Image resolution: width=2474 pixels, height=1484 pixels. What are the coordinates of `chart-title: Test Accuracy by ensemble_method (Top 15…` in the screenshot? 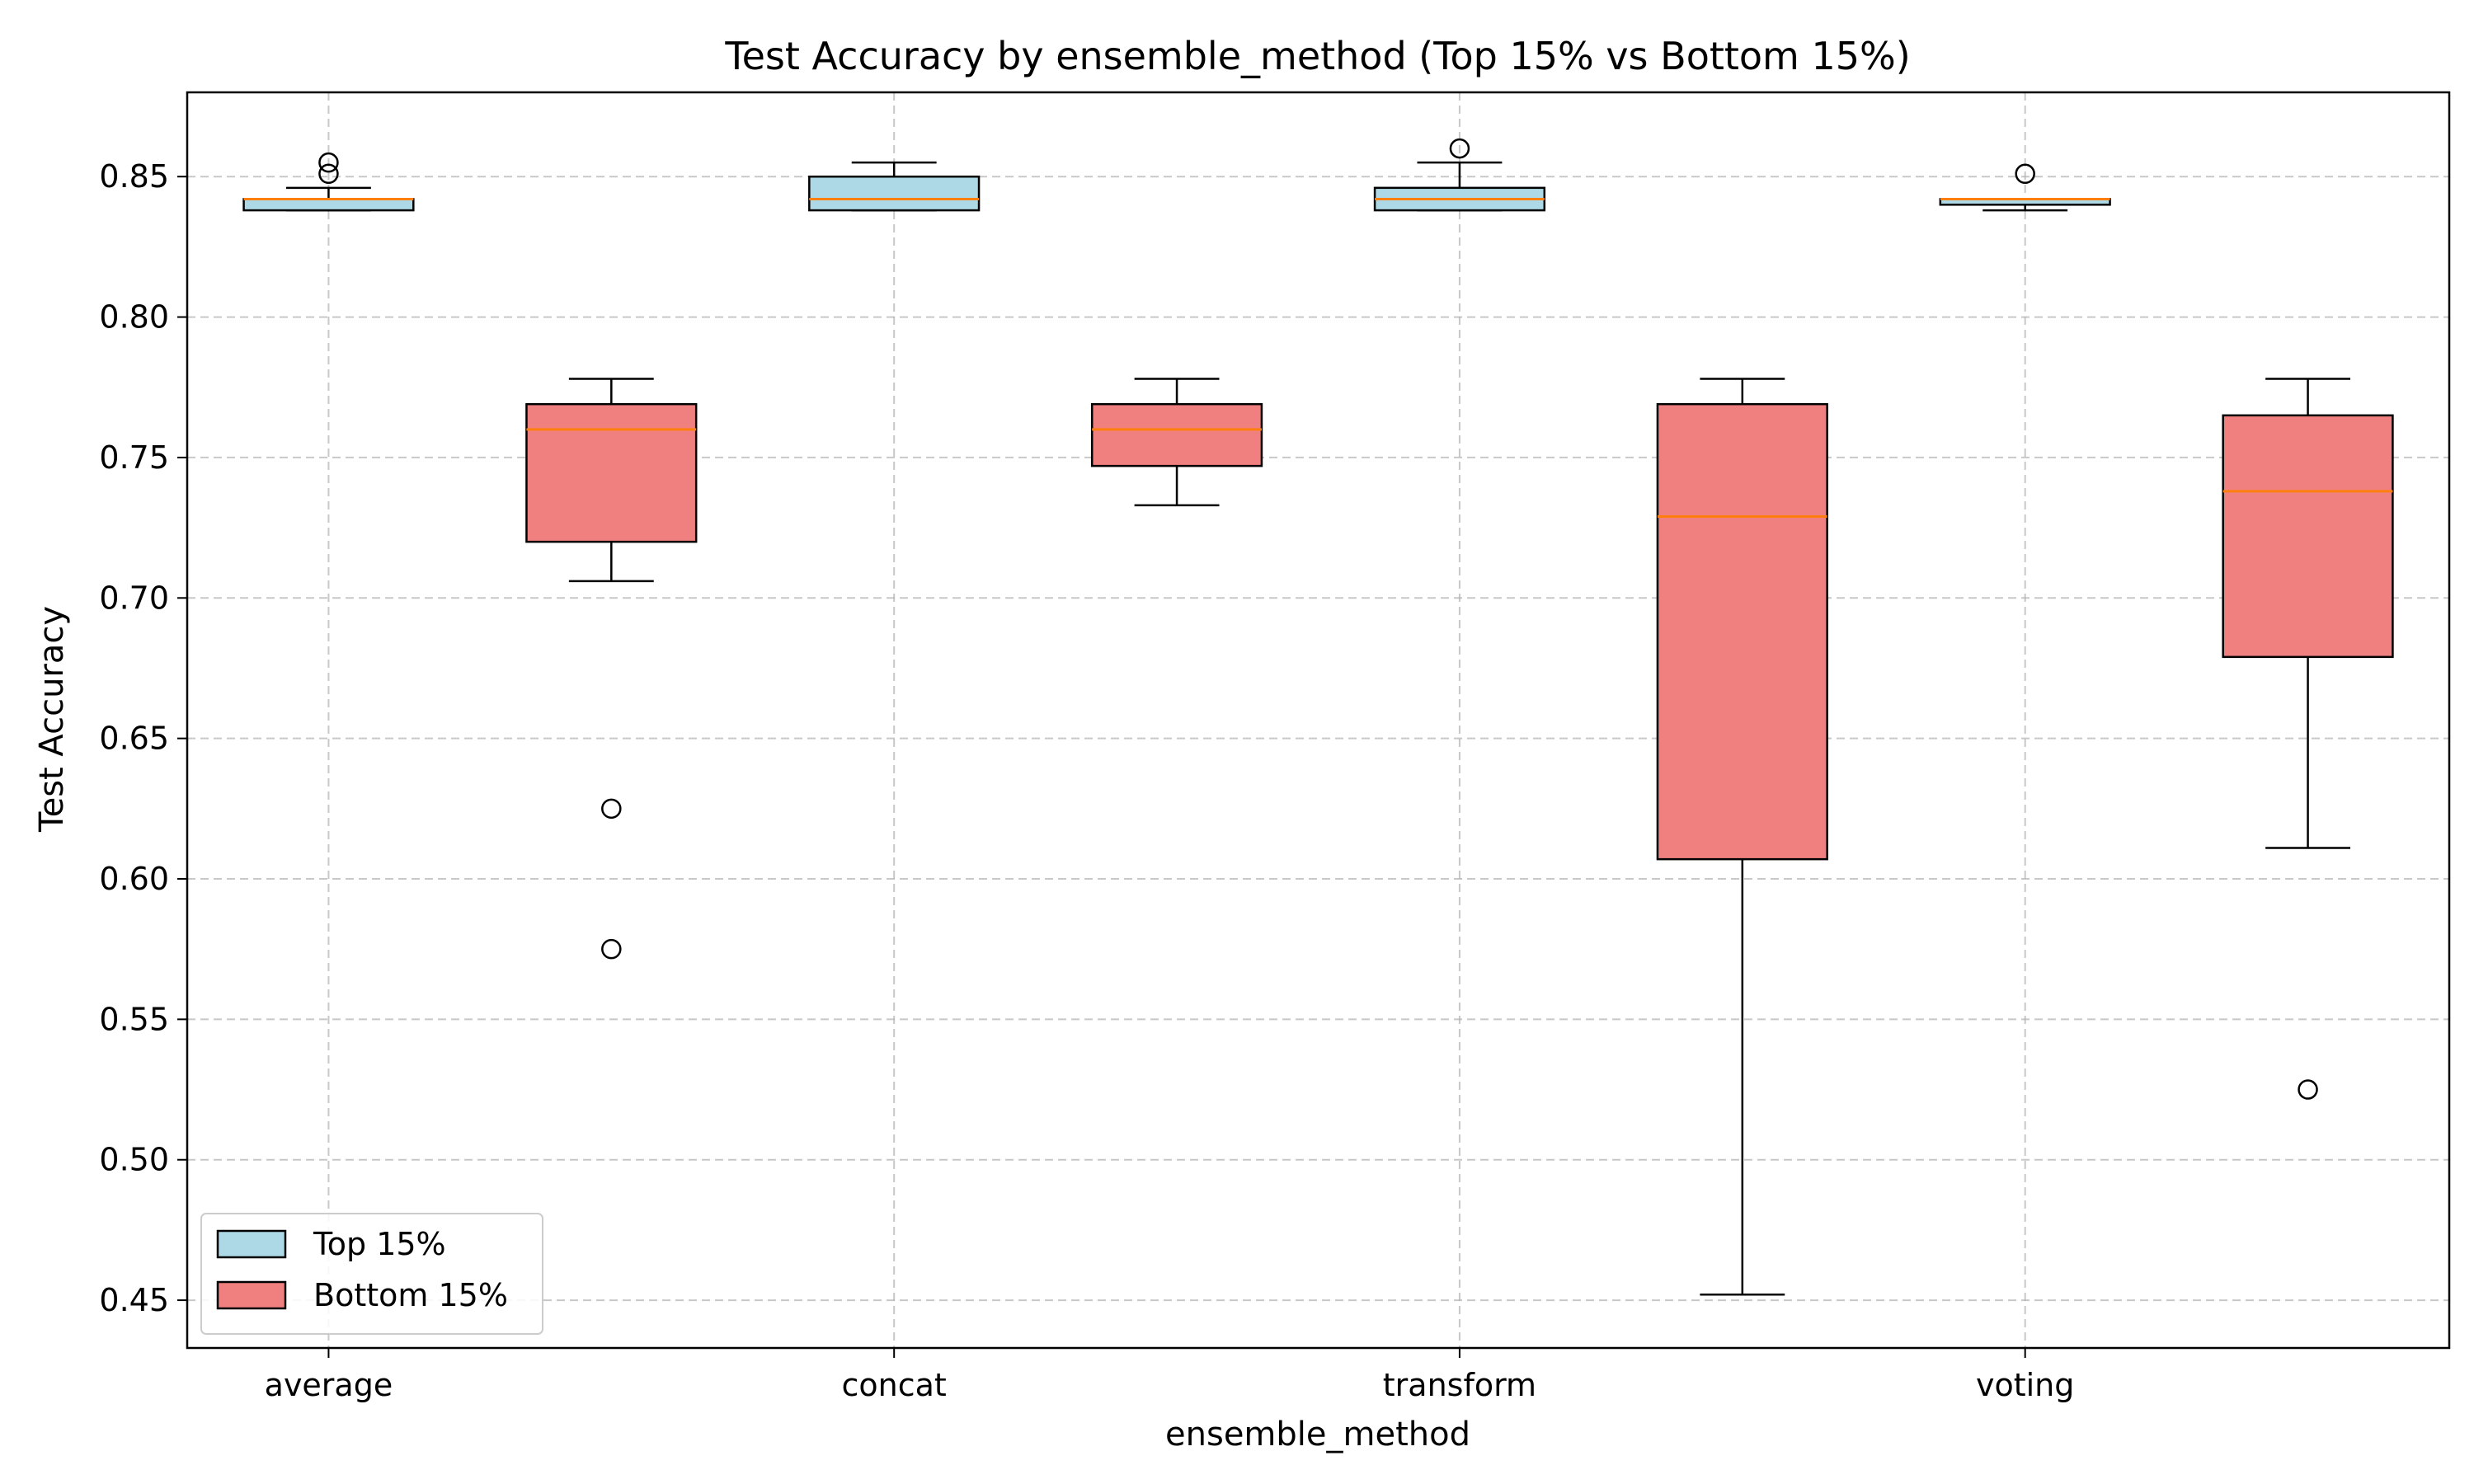 It's located at (1317, 56).